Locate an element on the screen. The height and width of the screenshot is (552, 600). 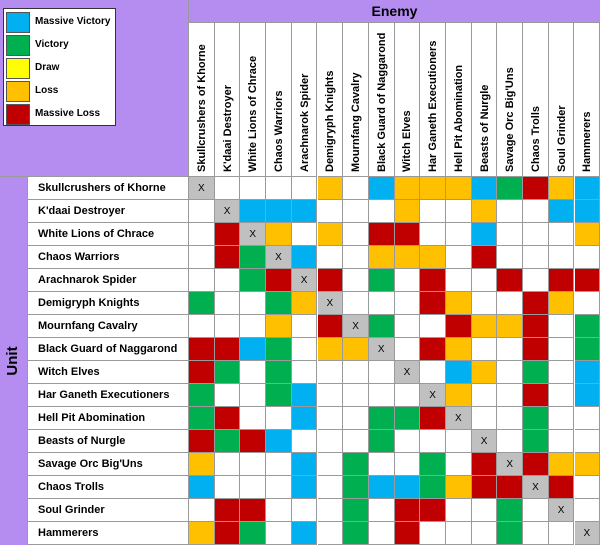
unit-row-label: Black Guard of Naggarond is located at coordinates (108, 349).